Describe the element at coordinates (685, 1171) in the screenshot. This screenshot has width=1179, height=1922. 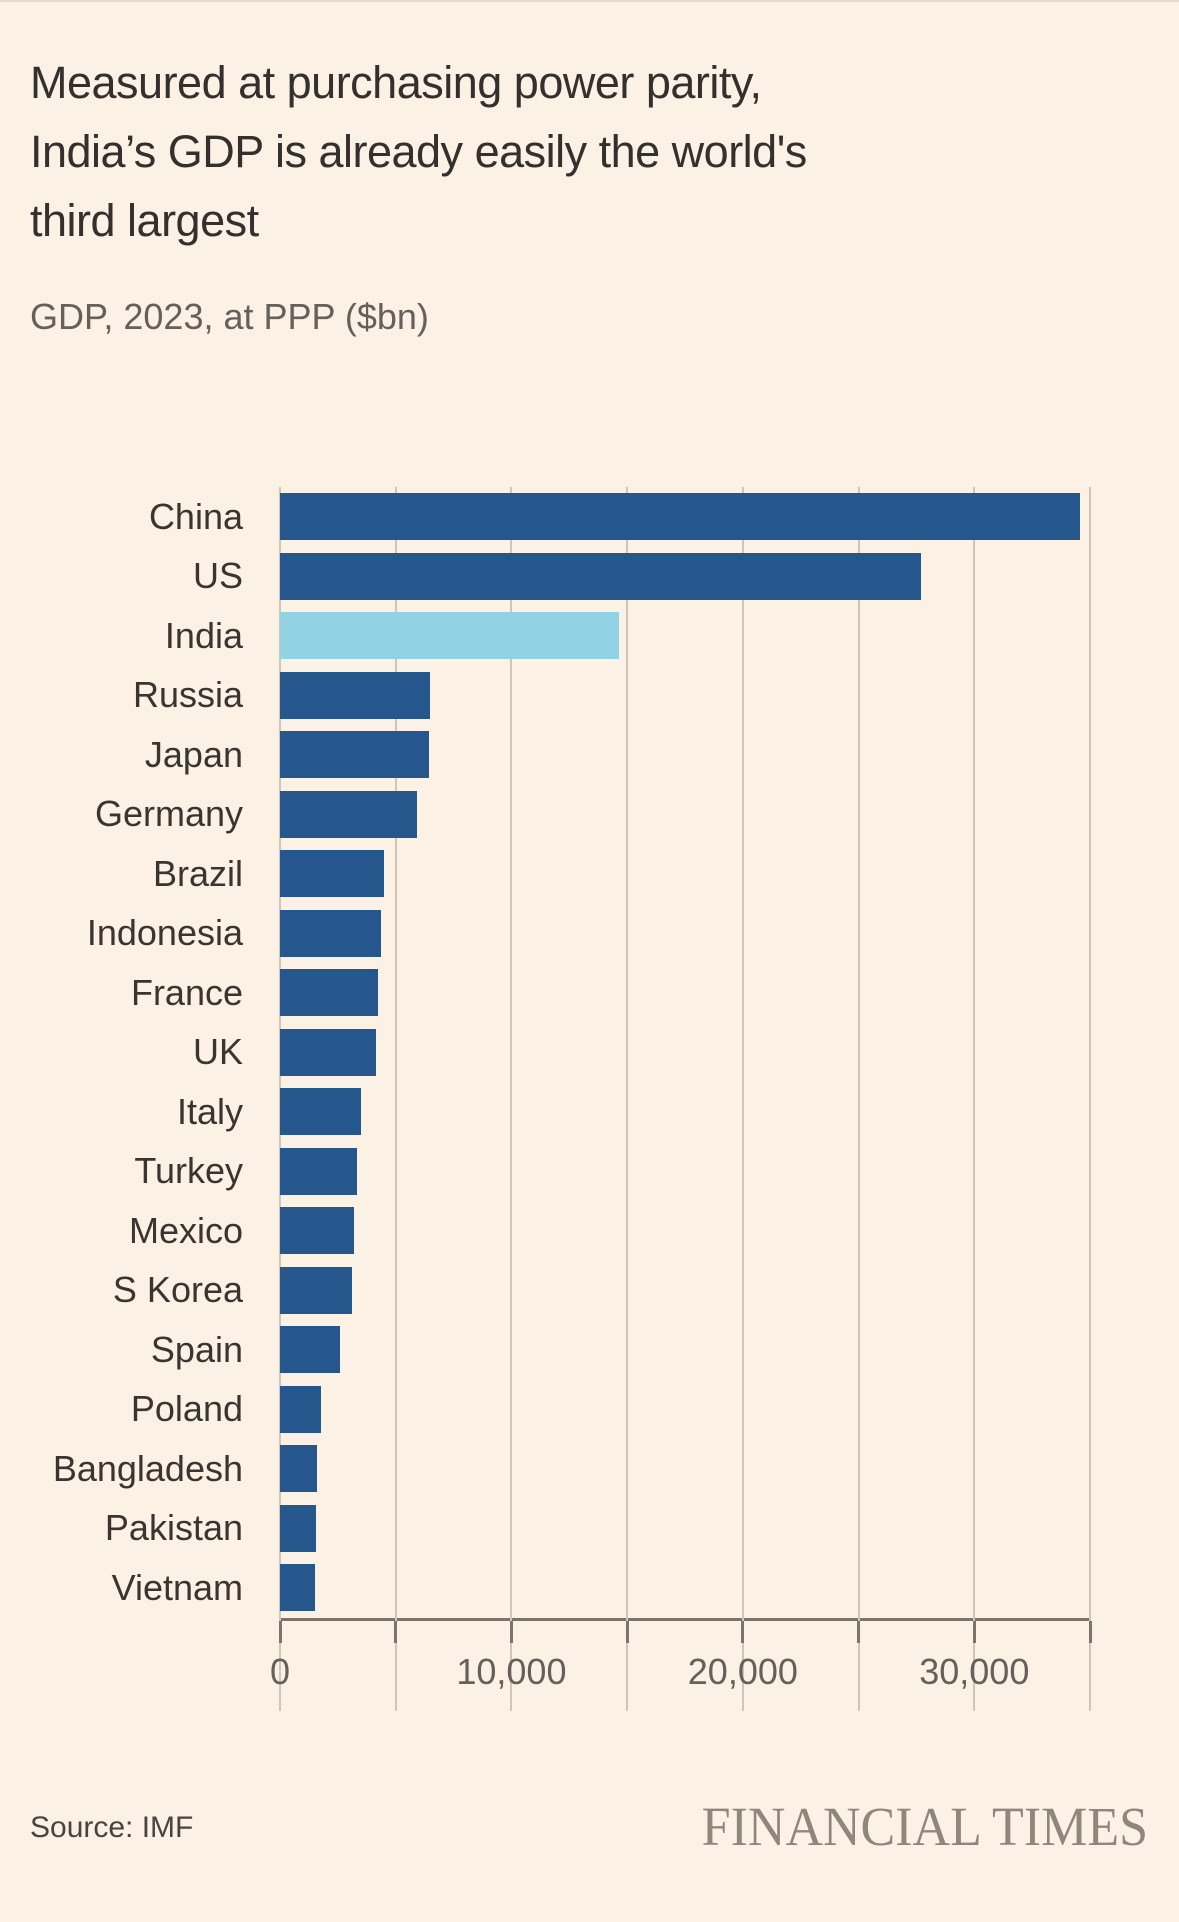
I see `bar-track-turkey` at that location.